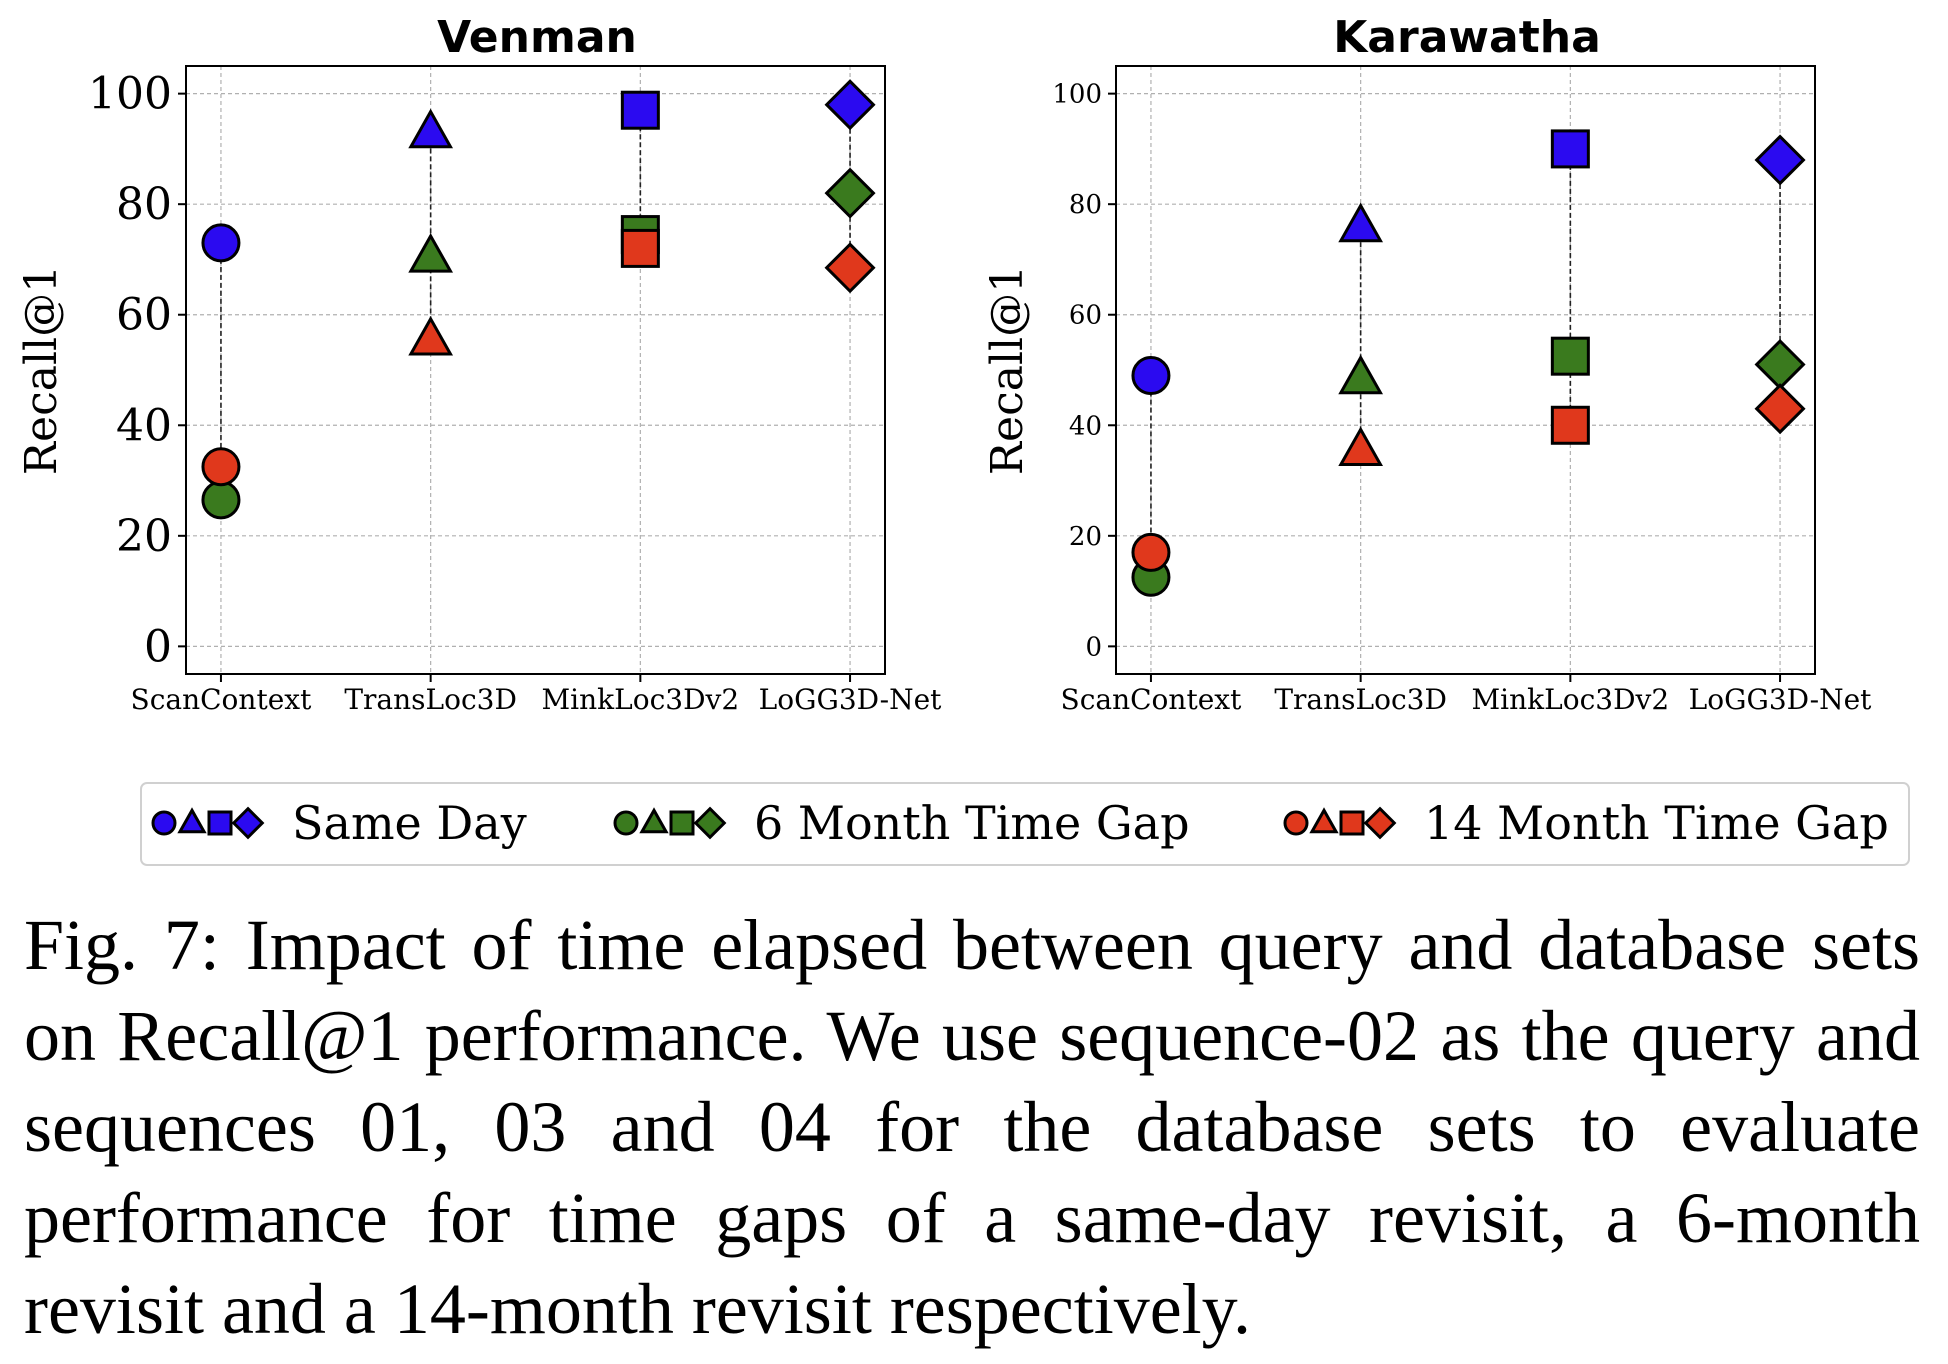 The height and width of the screenshot is (1364, 1948). I want to click on legend-marker-same-day-triangle, so click(192, 820).